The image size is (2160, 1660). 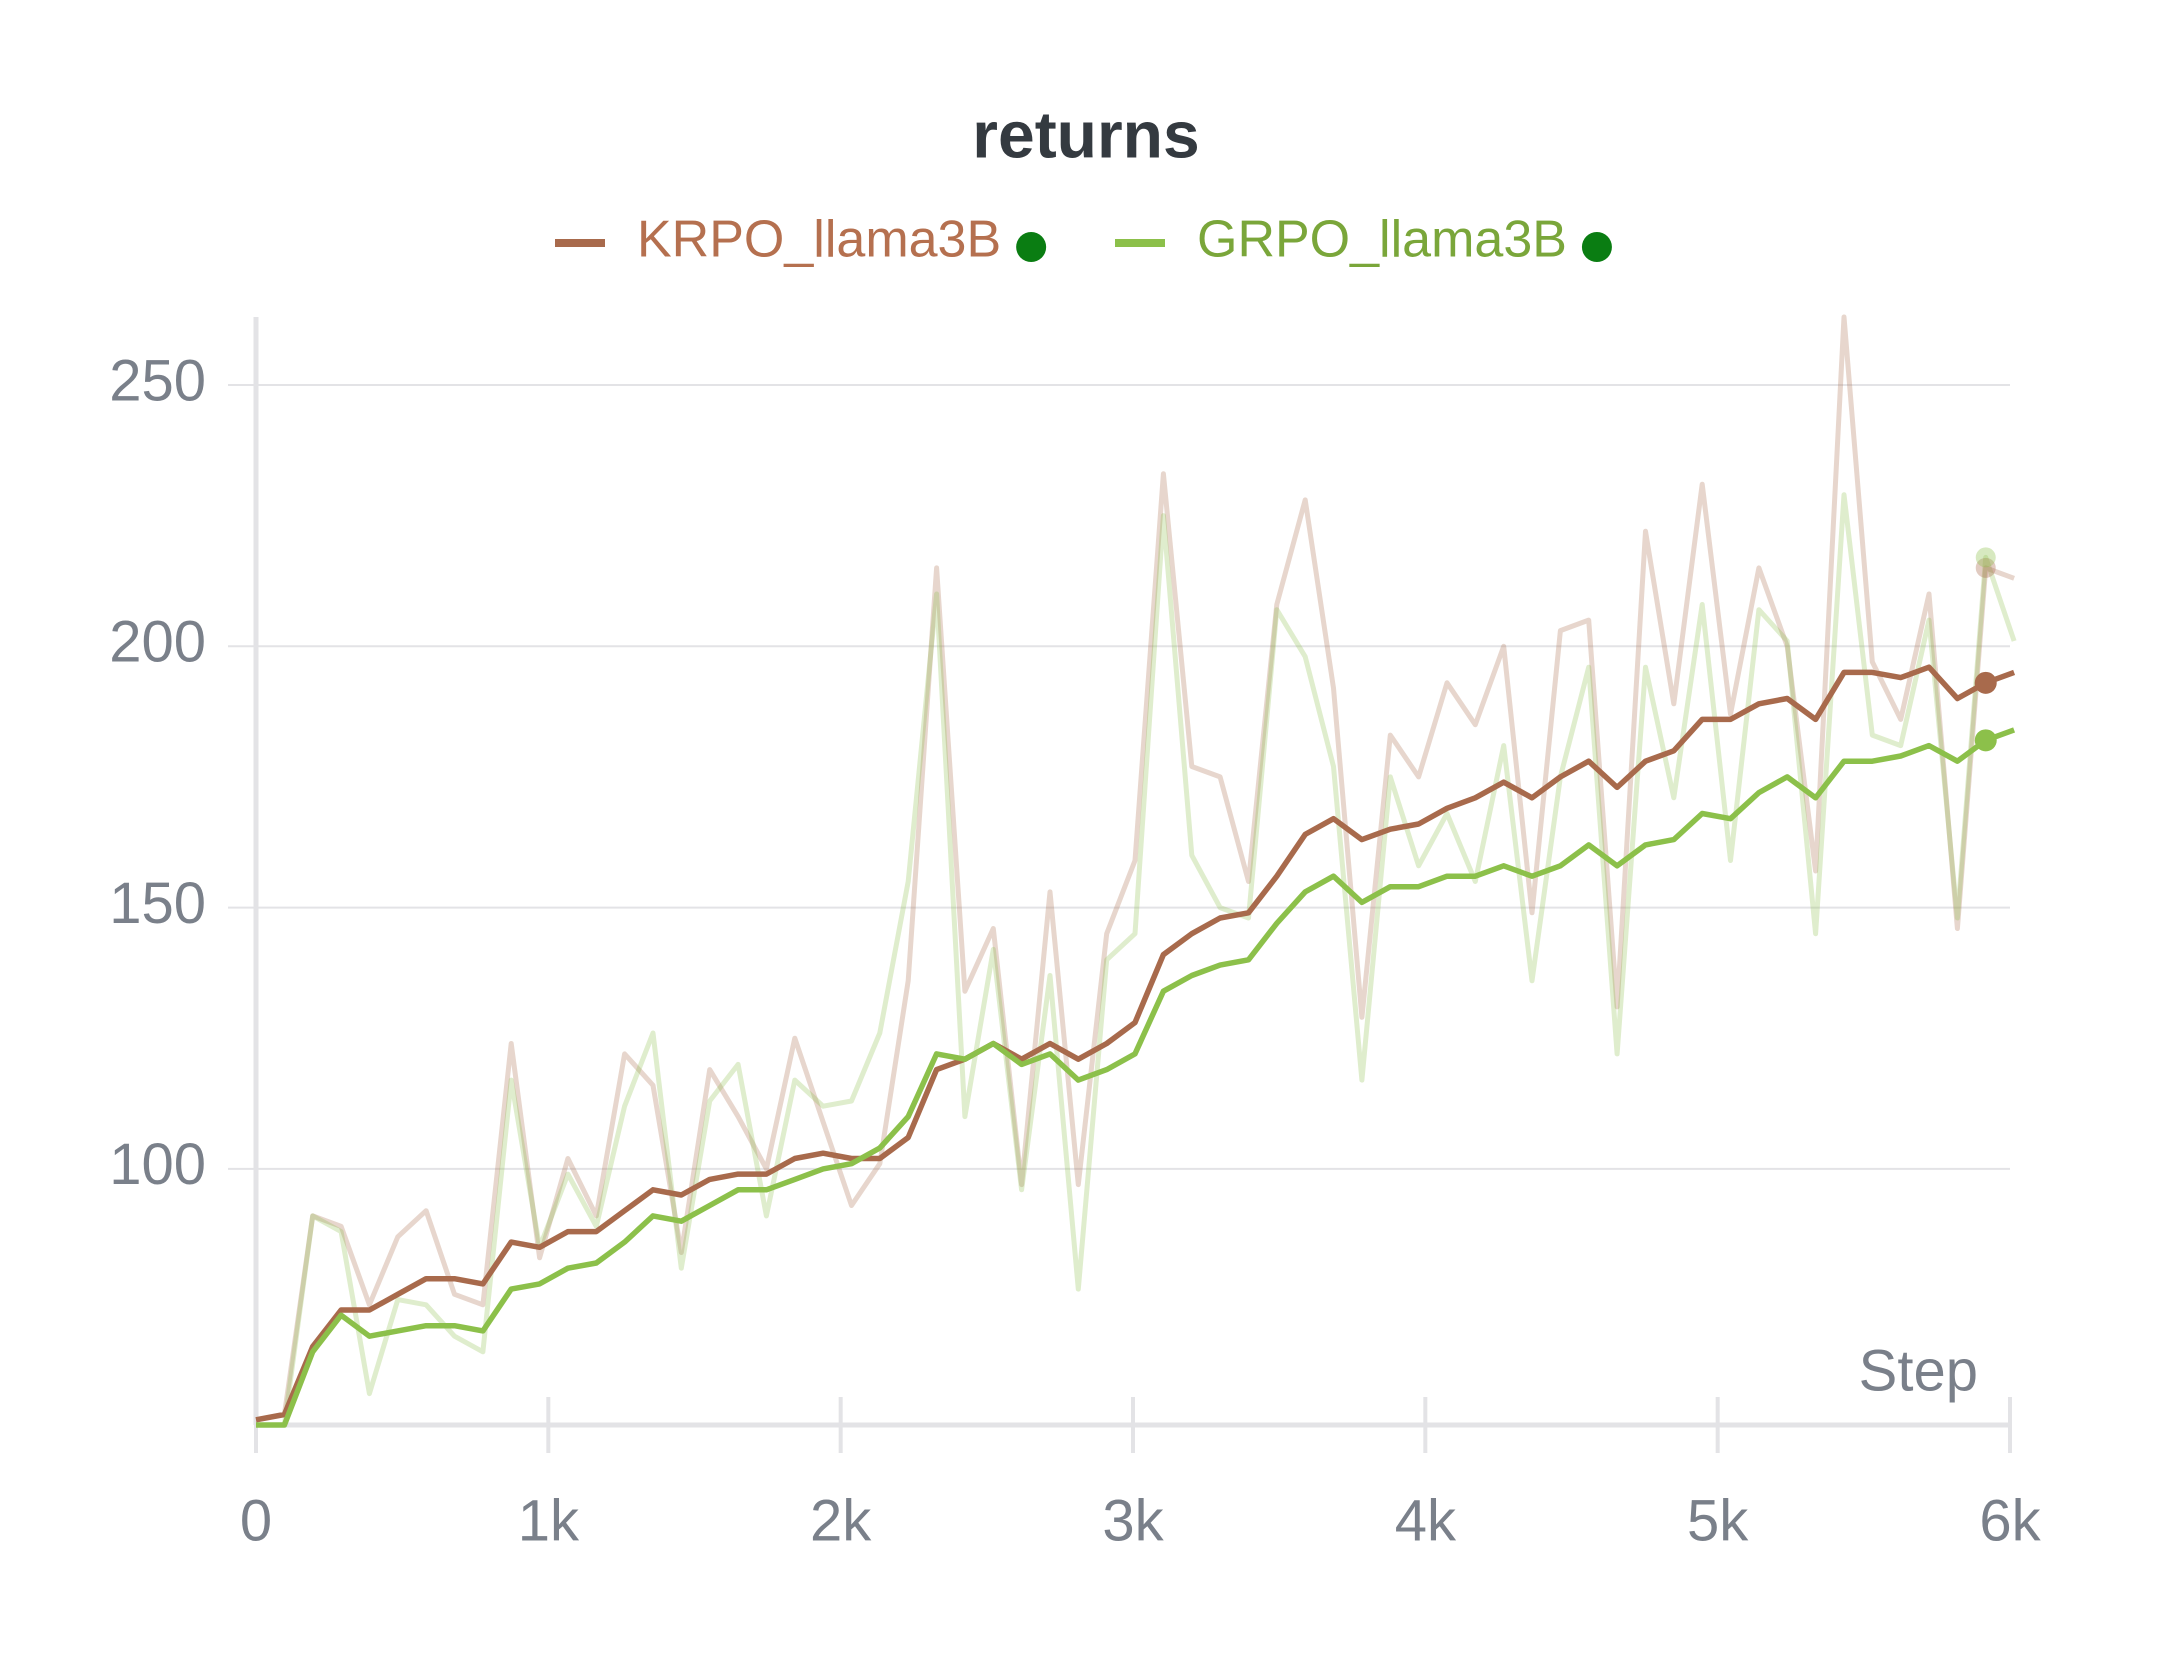 I want to click on x-tick-label: 5k, so click(x=1718, y=1520).